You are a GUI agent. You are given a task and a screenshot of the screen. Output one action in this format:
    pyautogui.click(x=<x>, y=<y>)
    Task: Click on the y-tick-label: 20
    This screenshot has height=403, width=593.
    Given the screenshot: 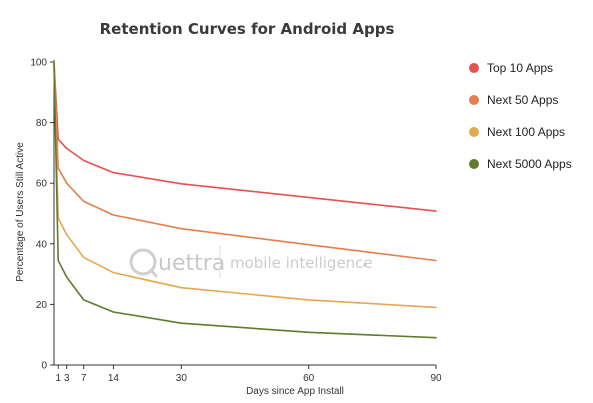 What is the action you would take?
    pyautogui.click(x=42, y=305)
    